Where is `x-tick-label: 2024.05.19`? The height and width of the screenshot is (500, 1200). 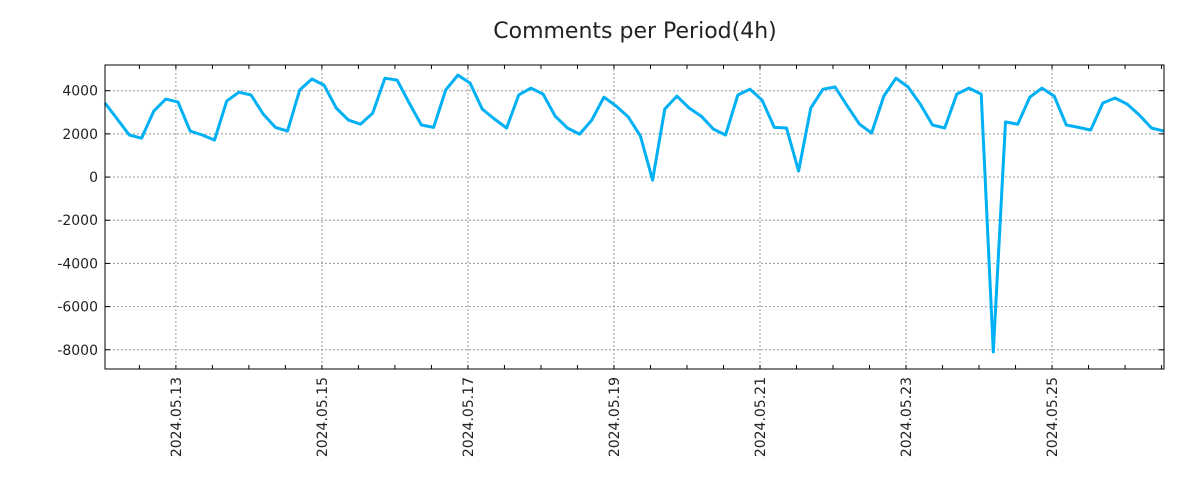 x-tick-label: 2024.05.19 is located at coordinates (615, 417).